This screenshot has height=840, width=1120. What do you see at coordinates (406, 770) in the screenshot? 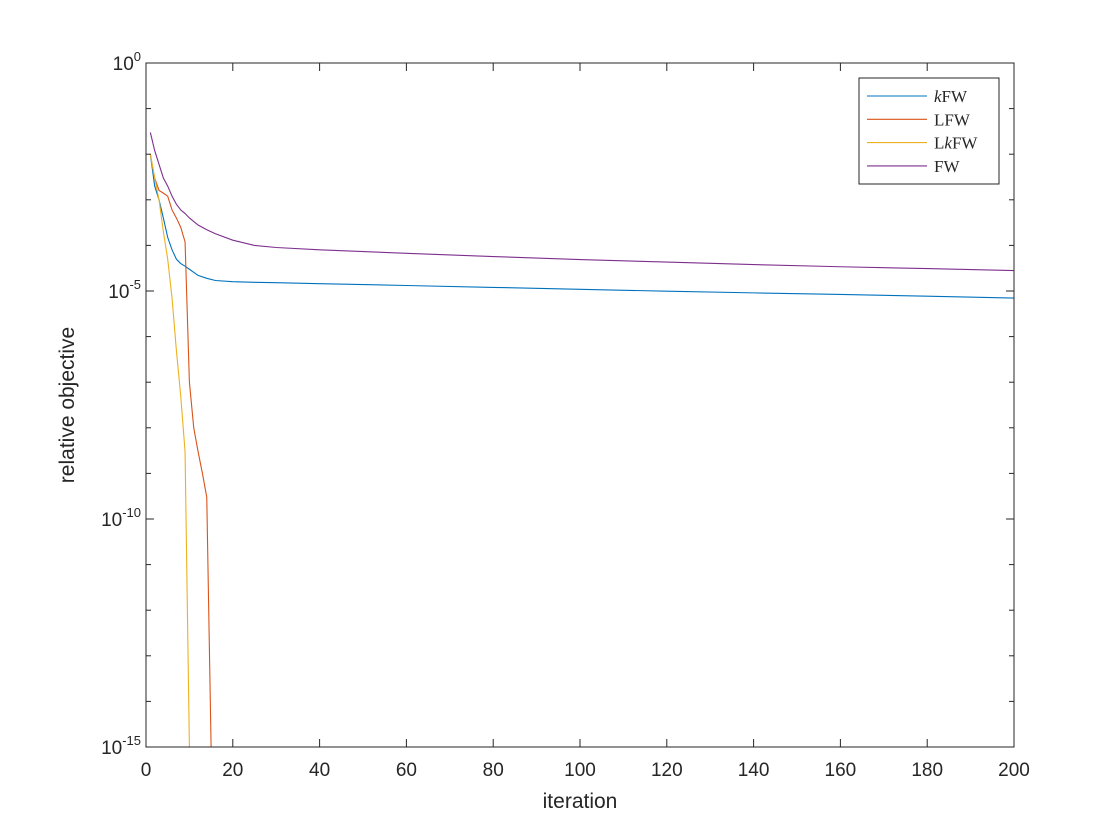
I see `x-tick-label: 60` at bounding box center [406, 770].